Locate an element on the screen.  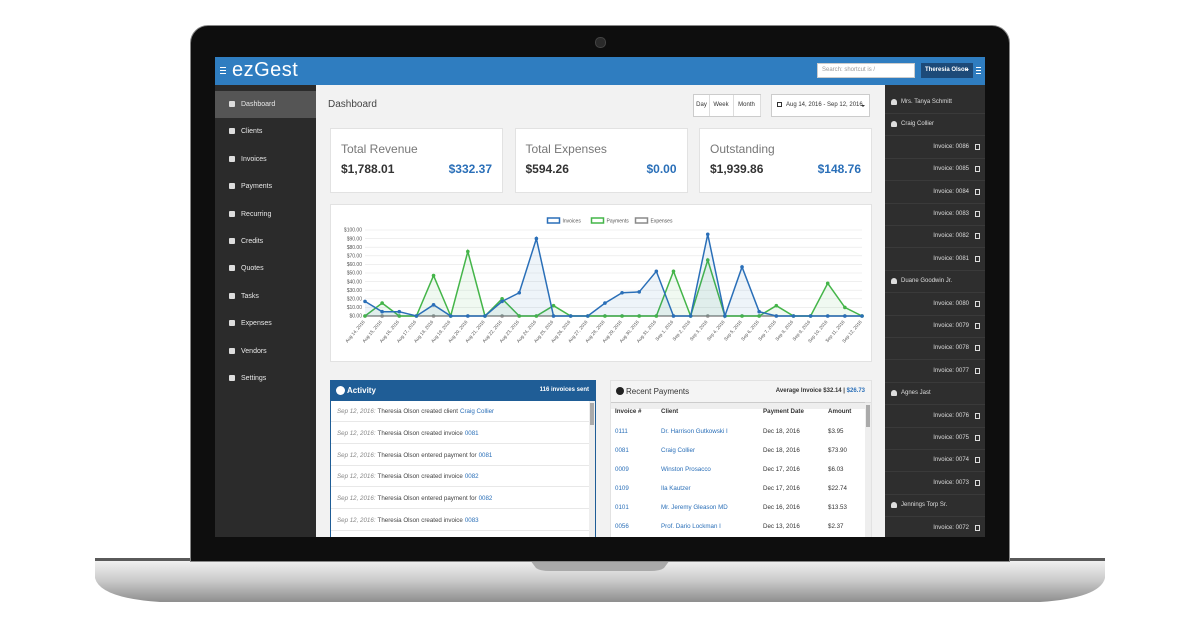
table-cell: 0111 is located at coordinates (621, 431).